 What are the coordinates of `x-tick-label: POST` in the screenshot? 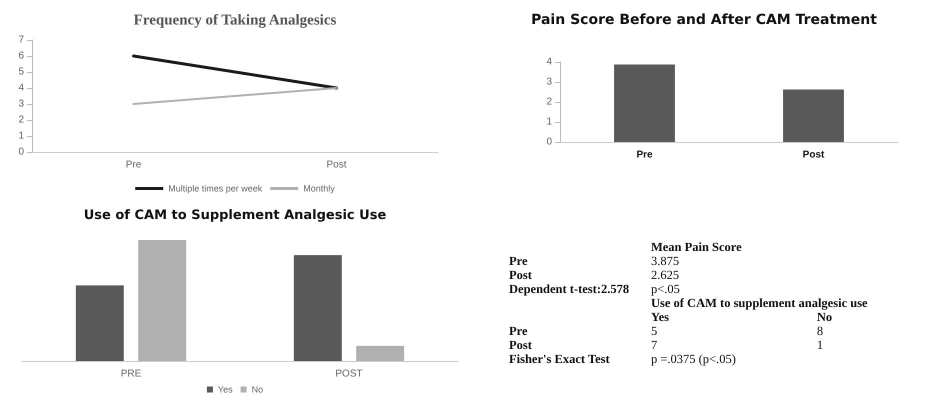 It's located at (349, 374).